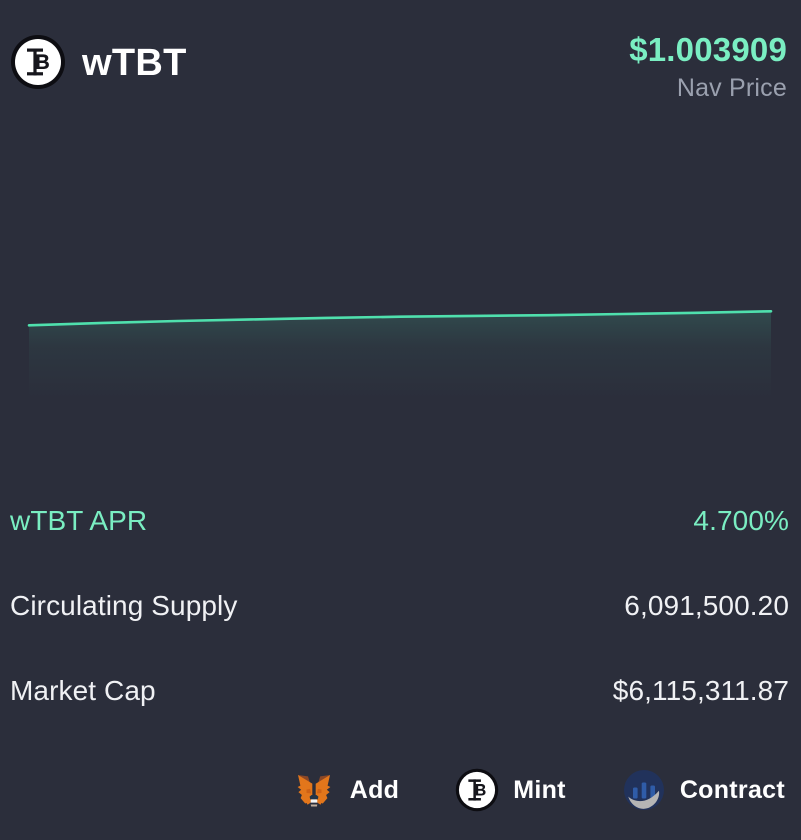 This screenshot has width=801, height=840. I want to click on stat-label: Market Cap, so click(83, 690).